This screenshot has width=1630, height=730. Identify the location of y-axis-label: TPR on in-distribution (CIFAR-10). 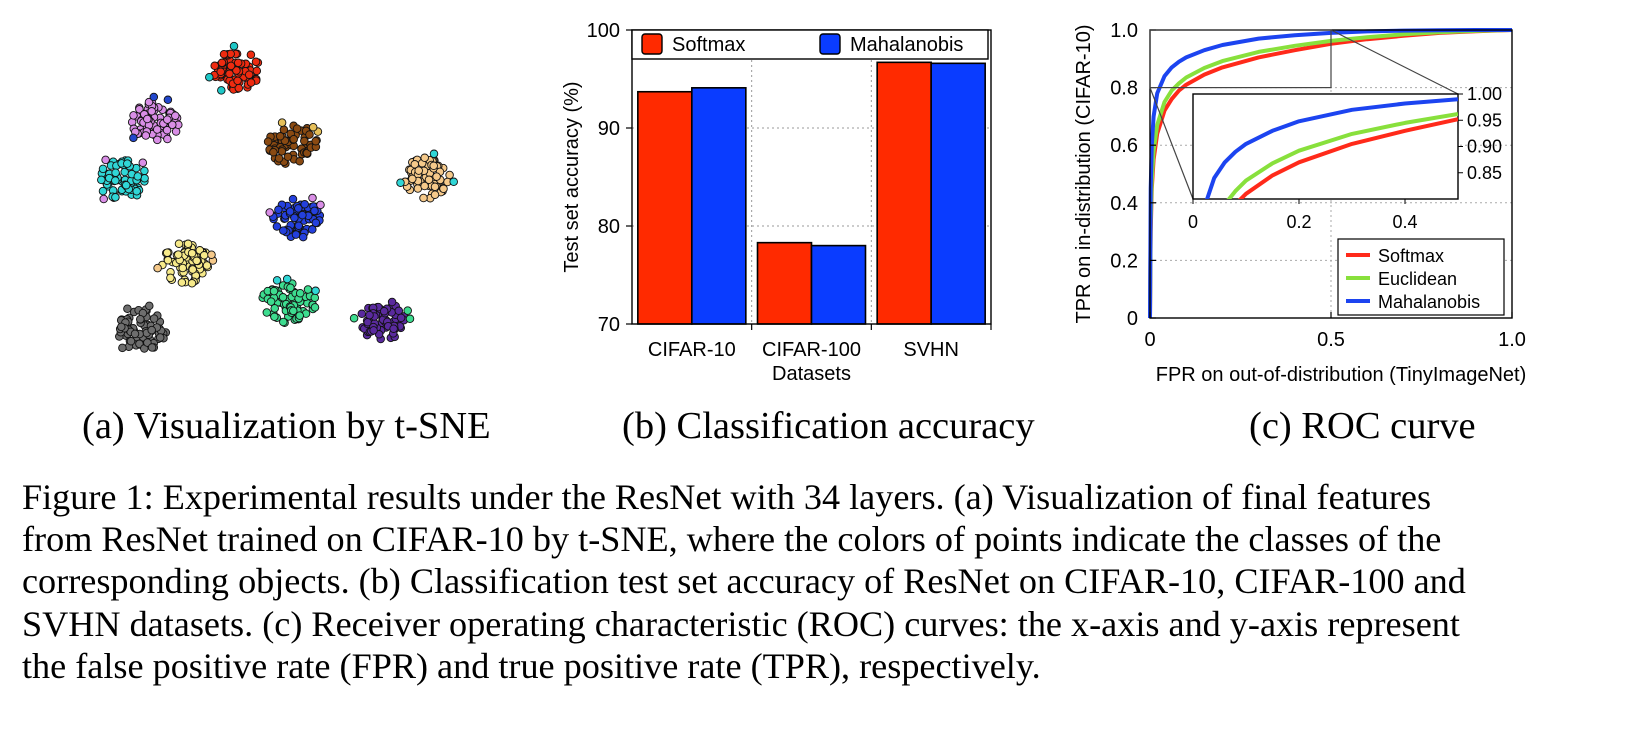
(1084, 174).